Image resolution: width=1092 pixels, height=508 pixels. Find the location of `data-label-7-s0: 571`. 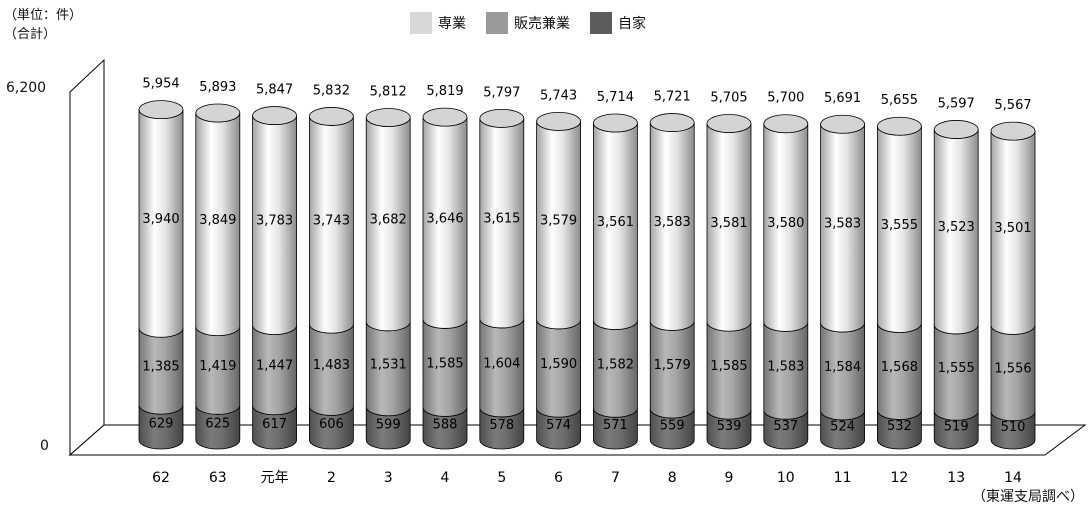

data-label-7-s0: 571 is located at coordinates (615, 425).